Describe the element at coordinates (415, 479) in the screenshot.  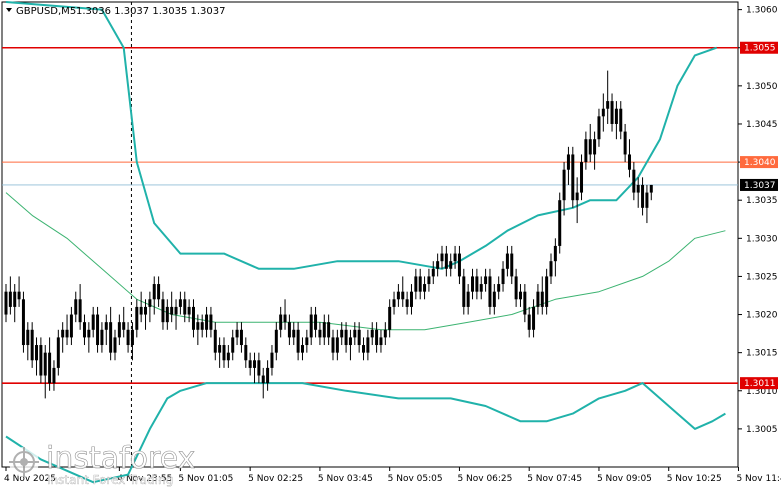
I see `x-tick-label: 5 Nov 05:05` at that location.